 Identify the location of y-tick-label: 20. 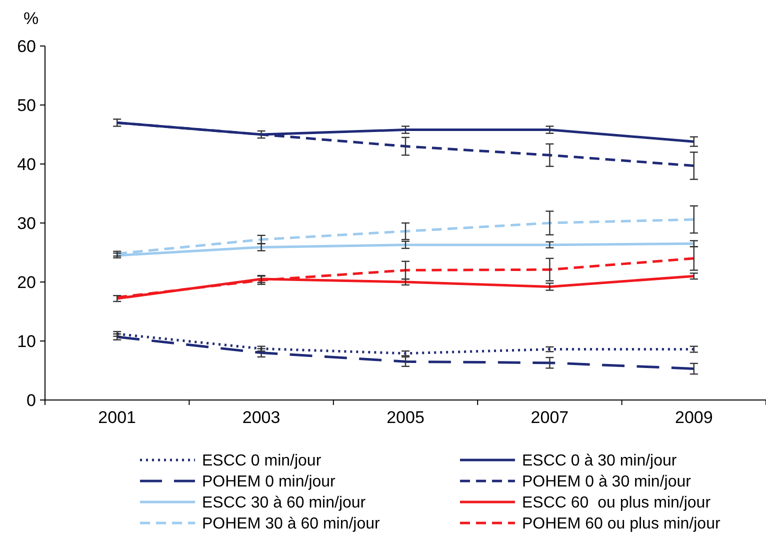
(26, 282).